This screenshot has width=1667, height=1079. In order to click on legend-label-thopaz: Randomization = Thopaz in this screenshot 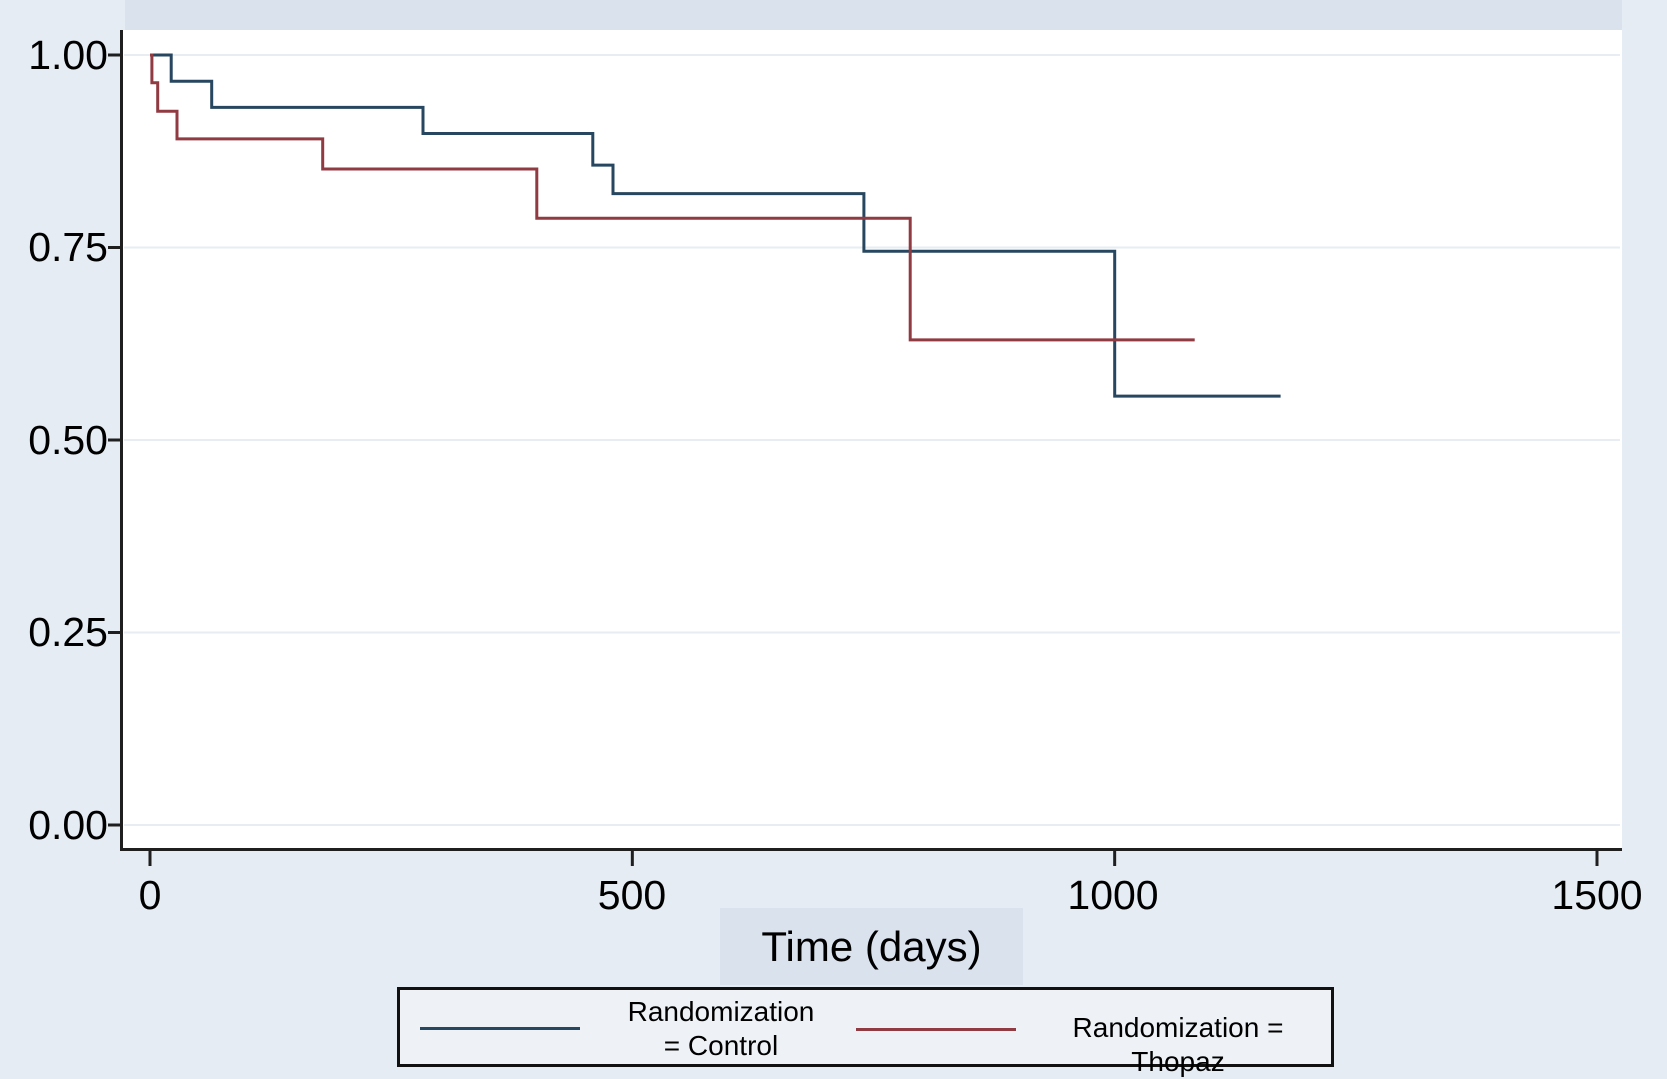, I will do `click(1178, 1044)`.